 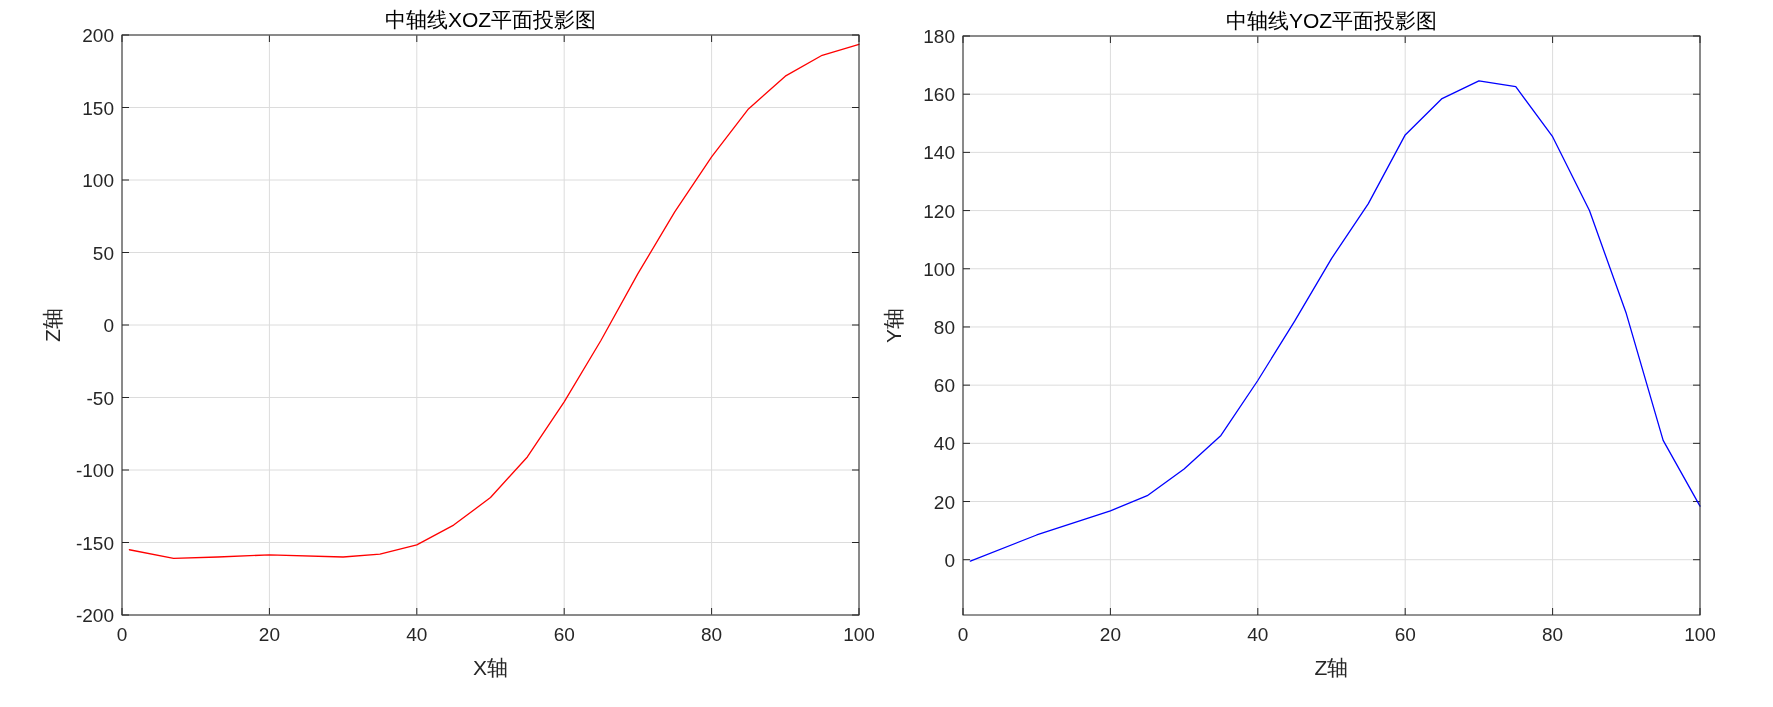 What do you see at coordinates (490, 19) in the screenshot?
I see `chart-title: 中轴线XOZ平面投影图` at bounding box center [490, 19].